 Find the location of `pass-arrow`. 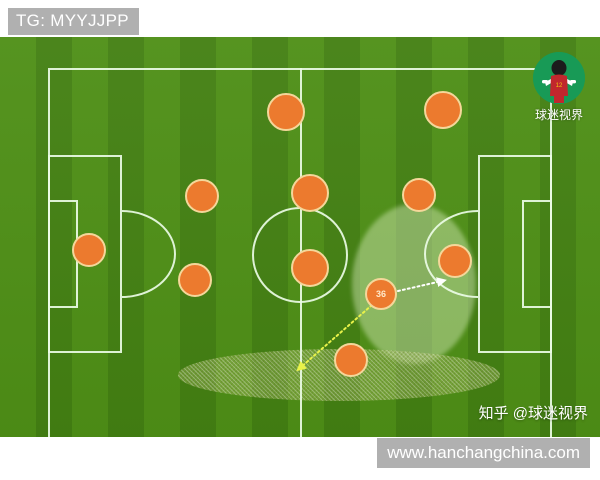

pass-arrow is located at coordinates (334, 338).